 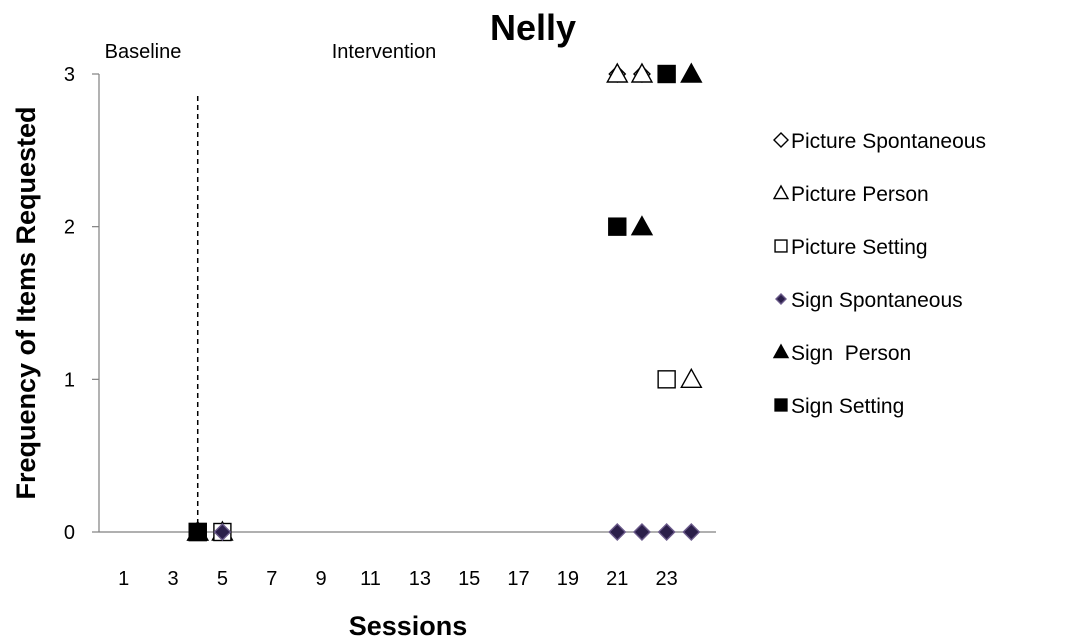 I want to click on legend-label: Picture Setting, so click(x=859, y=247).